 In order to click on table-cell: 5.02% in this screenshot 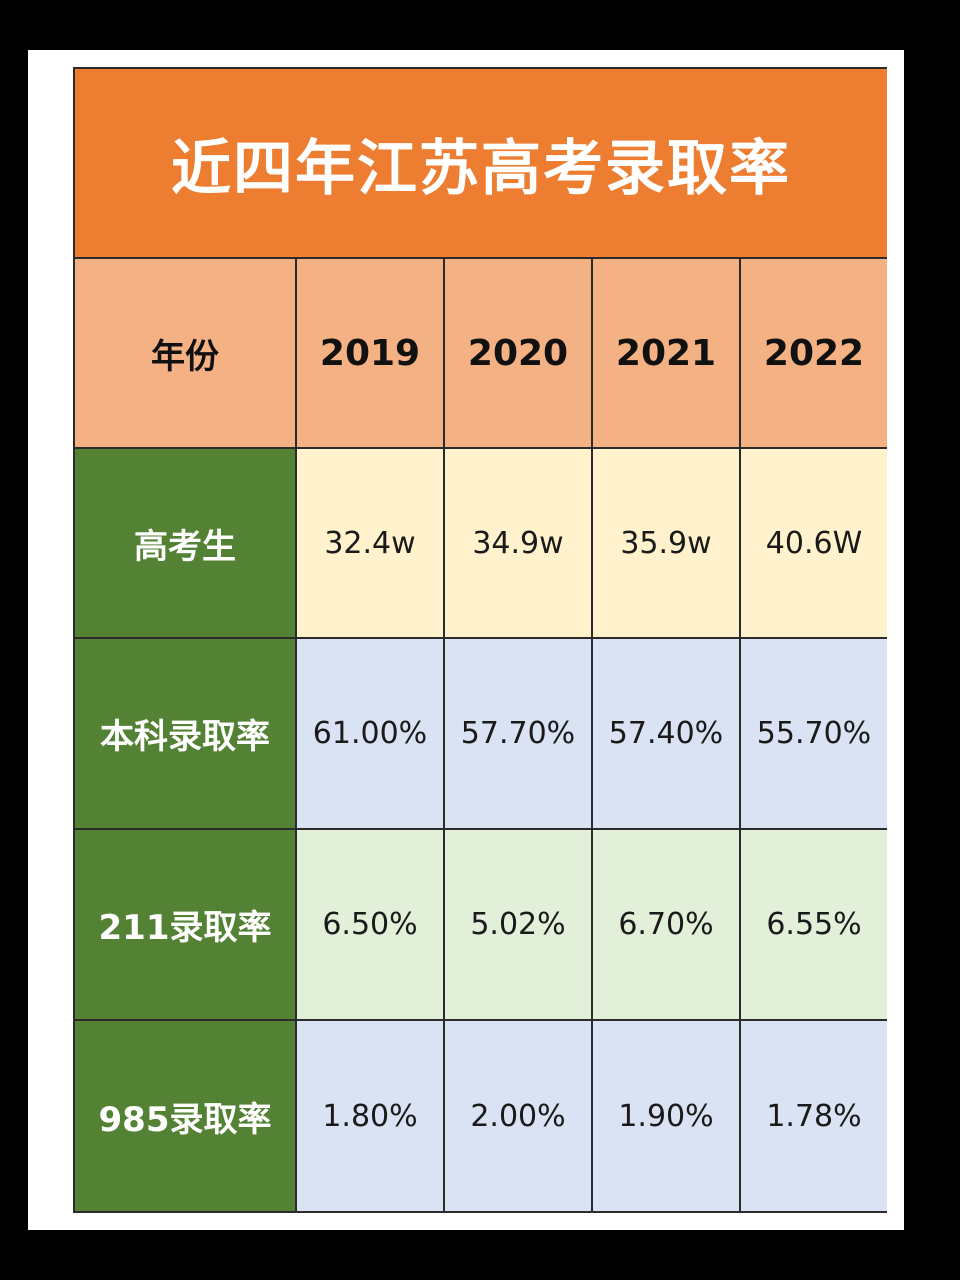, I will do `click(519, 925)`.